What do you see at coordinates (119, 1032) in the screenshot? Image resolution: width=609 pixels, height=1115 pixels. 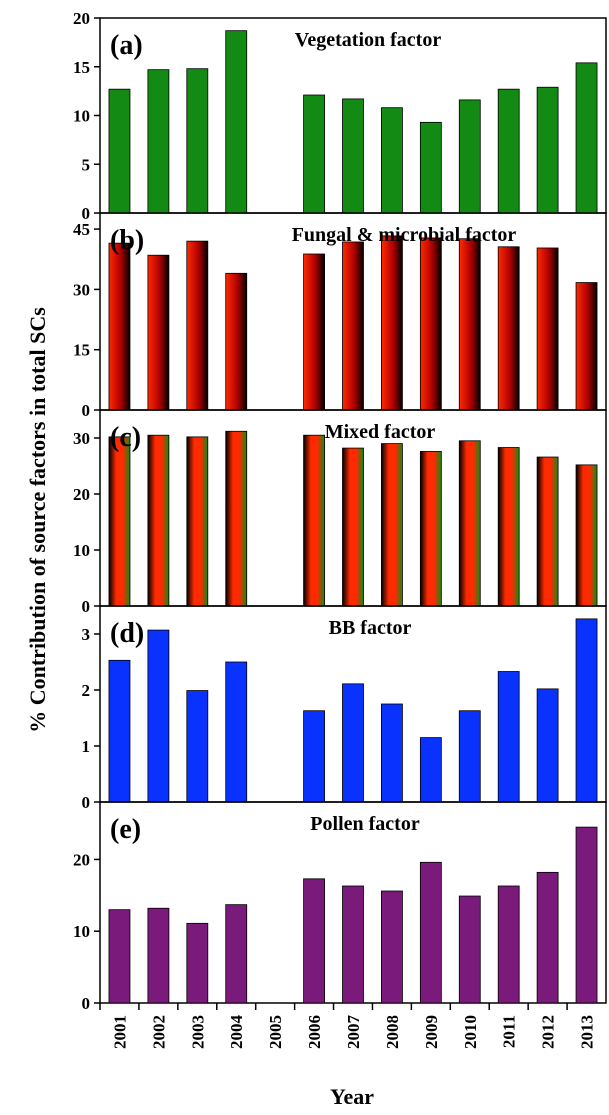 I see `x-tick-label: 2001` at bounding box center [119, 1032].